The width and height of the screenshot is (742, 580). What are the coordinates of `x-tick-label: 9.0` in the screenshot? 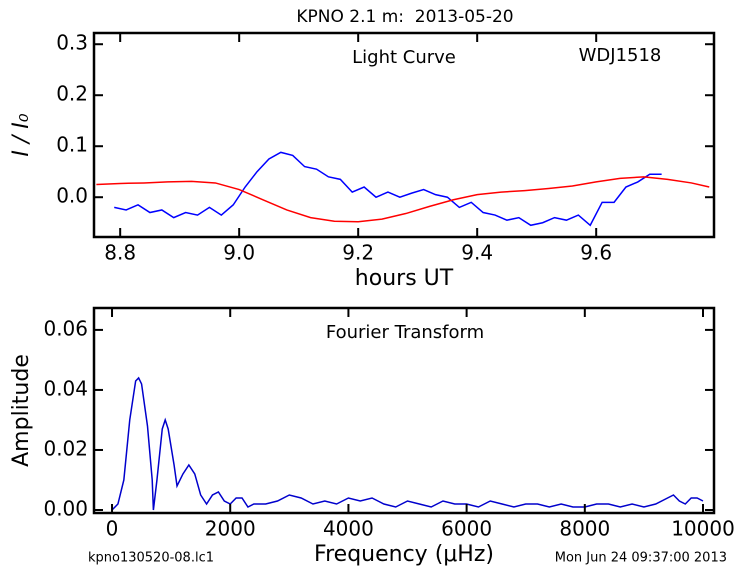 It's located at (239, 253).